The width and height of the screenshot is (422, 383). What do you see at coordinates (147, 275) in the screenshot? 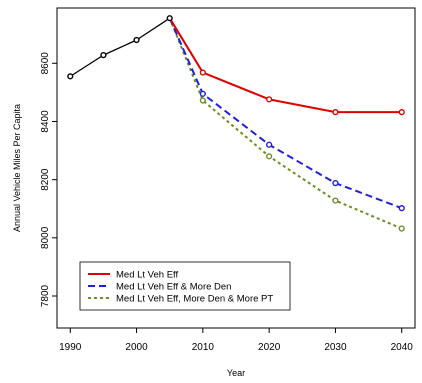
I see `legend-label-1: Med Lt Veh Eff` at bounding box center [147, 275].